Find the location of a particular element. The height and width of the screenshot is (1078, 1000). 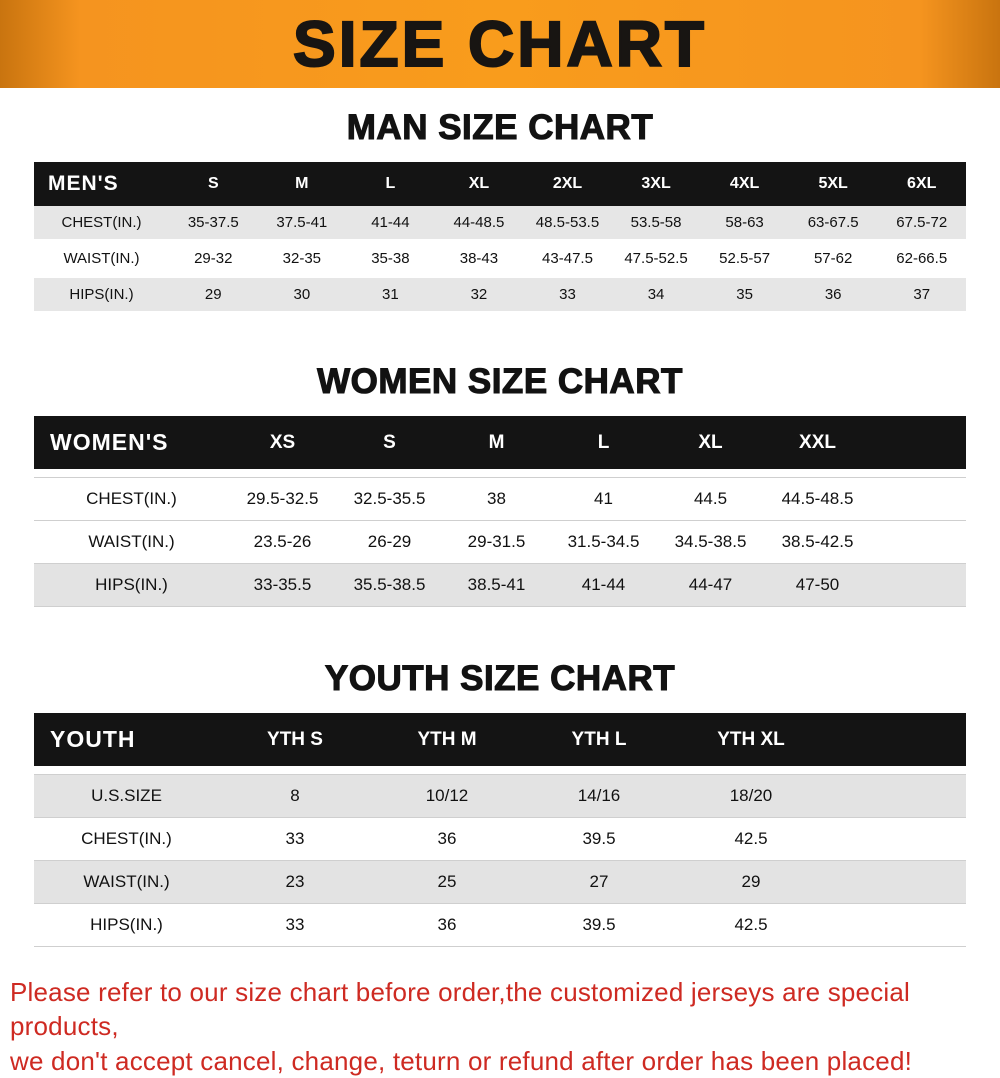

value-cell: 36 is located at coordinates (447, 838).